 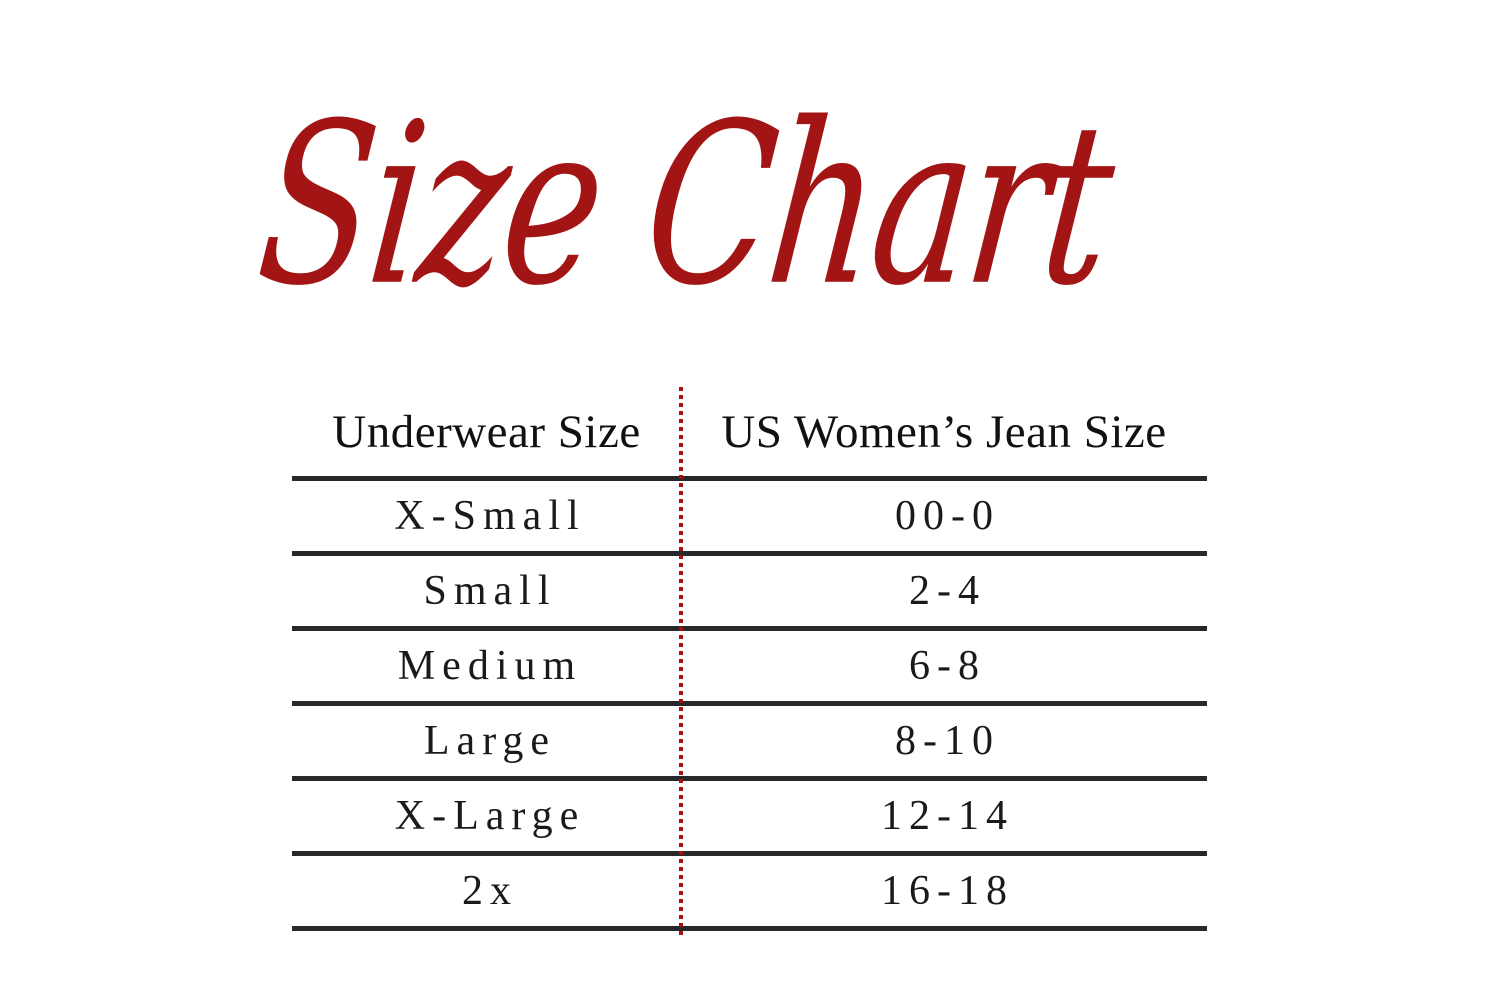 I want to click on column-header-label: Underwear Size, so click(x=486, y=431).